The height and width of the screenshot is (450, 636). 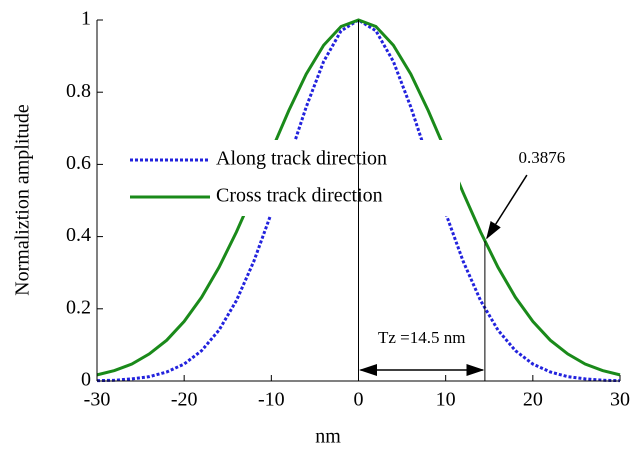 What do you see at coordinates (78, 307) in the screenshot?
I see `y-tick-label: 0.2` at bounding box center [78, 307].